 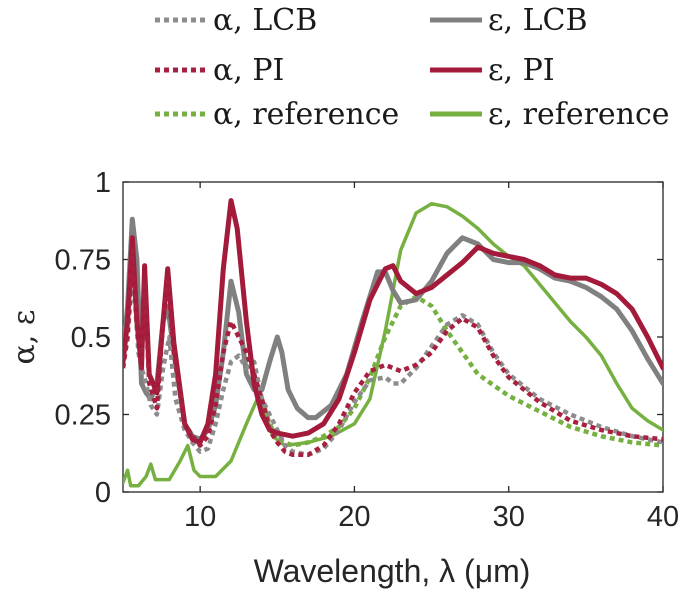 What do you see at coordinates (306, 114) in the screenshot?
I see `legend-label-alpha-reference: α, reference` at bounding box center [306, 114].